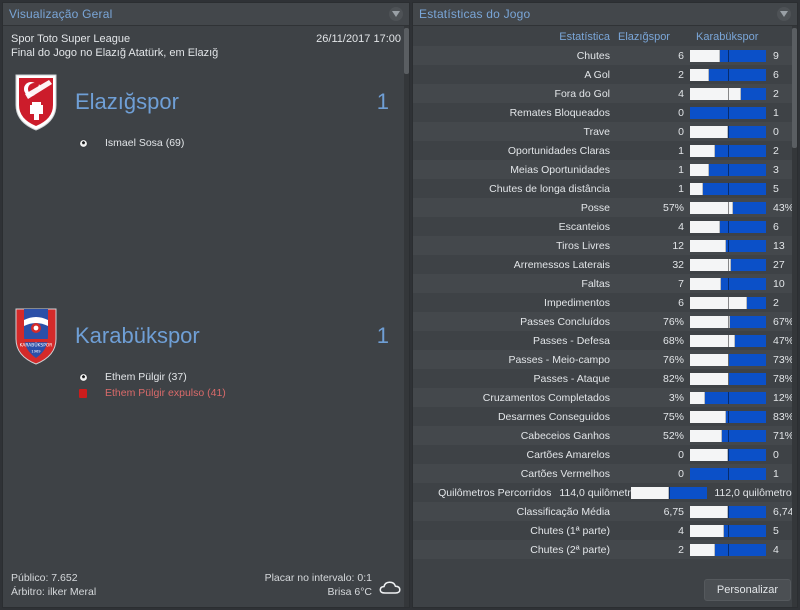 Image resolution: width=800 pixels, height=610 pixels. Describe the element at coordinates (593, 55) in the screenshot. I see `statistic-label: Chutes` at that location.